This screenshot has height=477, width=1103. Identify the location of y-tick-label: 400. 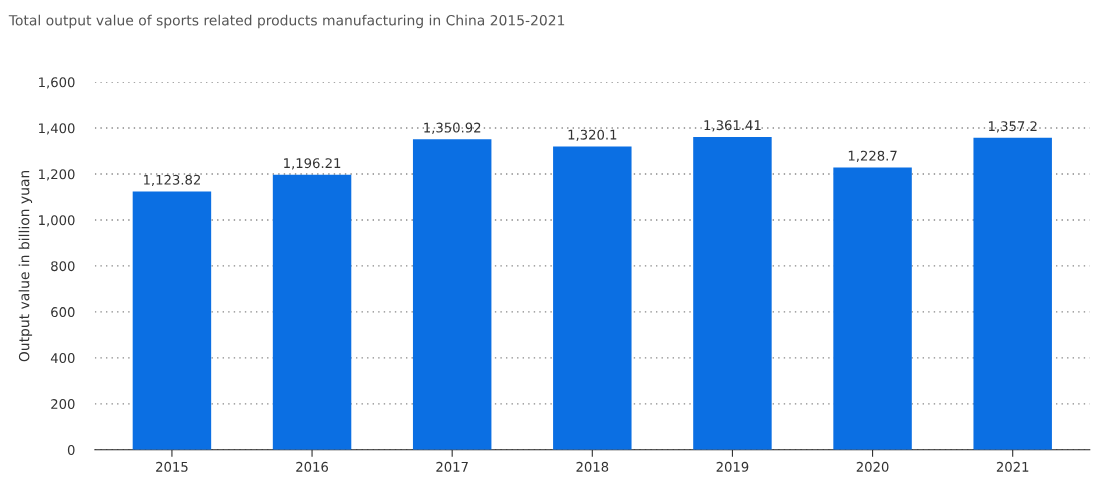
(62, 358).